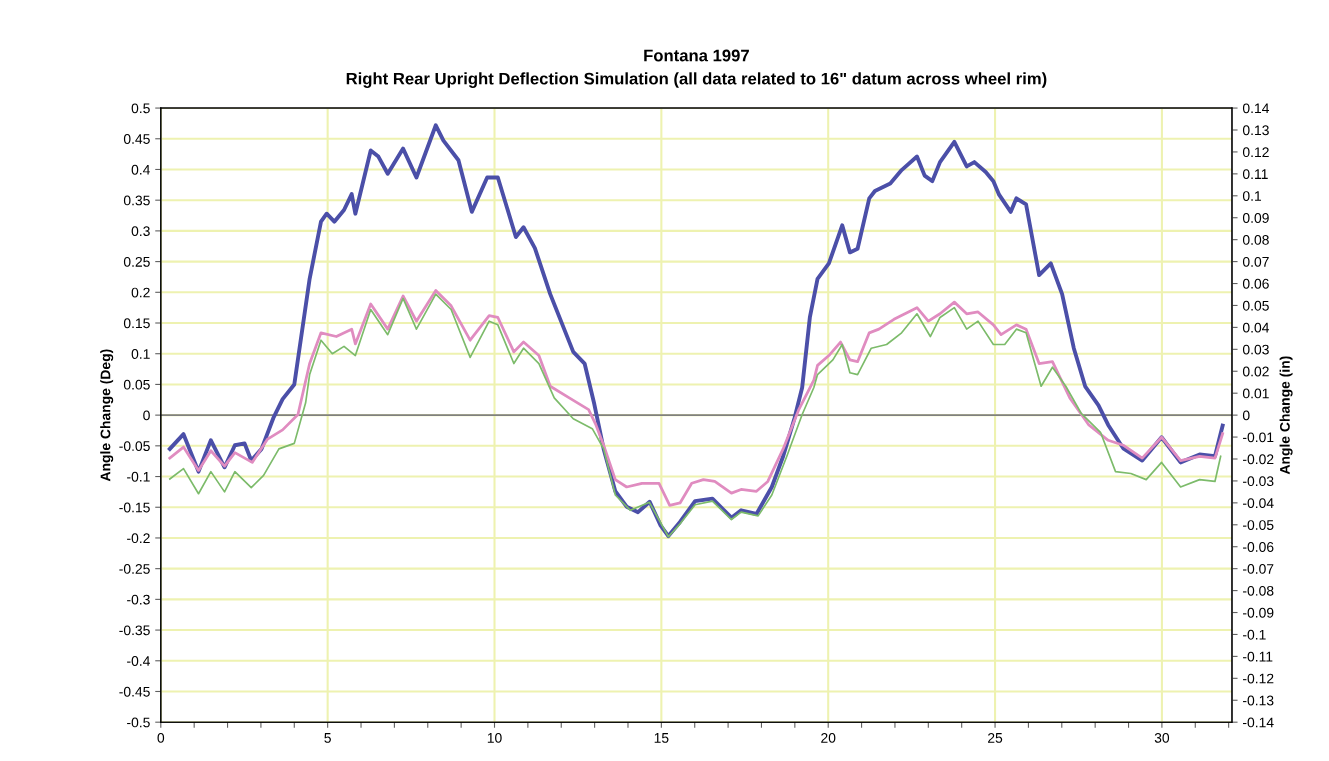  What do you see at coordinates (494, 737) in the screenshot?
I see `x-tick-label: 10` at bounding box center [494, 737].